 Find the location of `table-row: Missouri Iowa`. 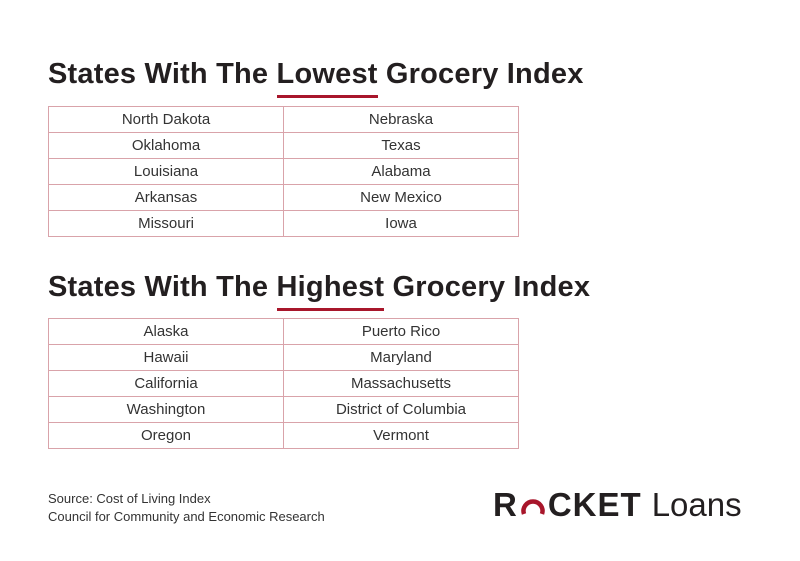

table-row: Missouri Iowa is located at coordinates (283, 223).